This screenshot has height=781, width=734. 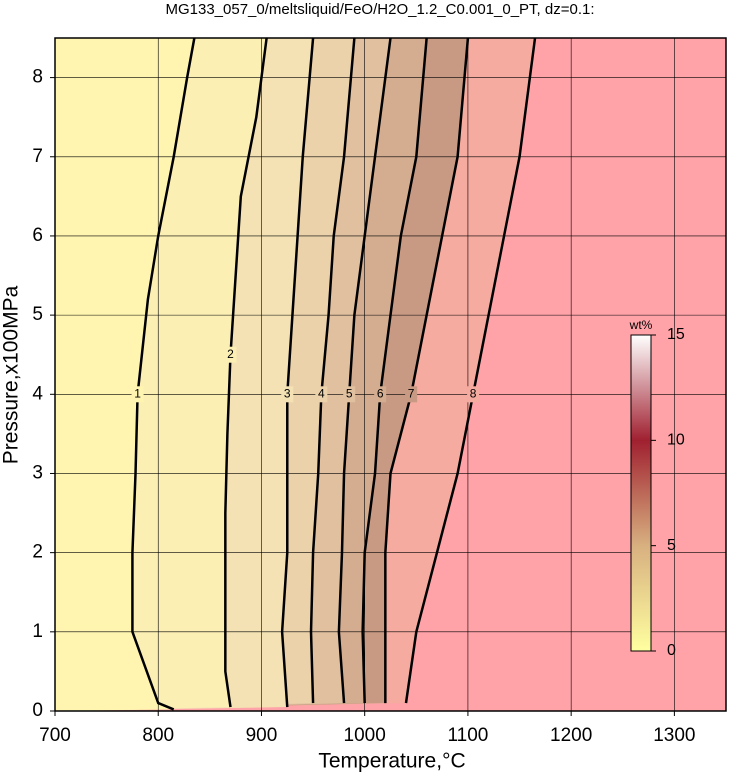 I want to click on contour-label: 5, so click(x=349, y=393).